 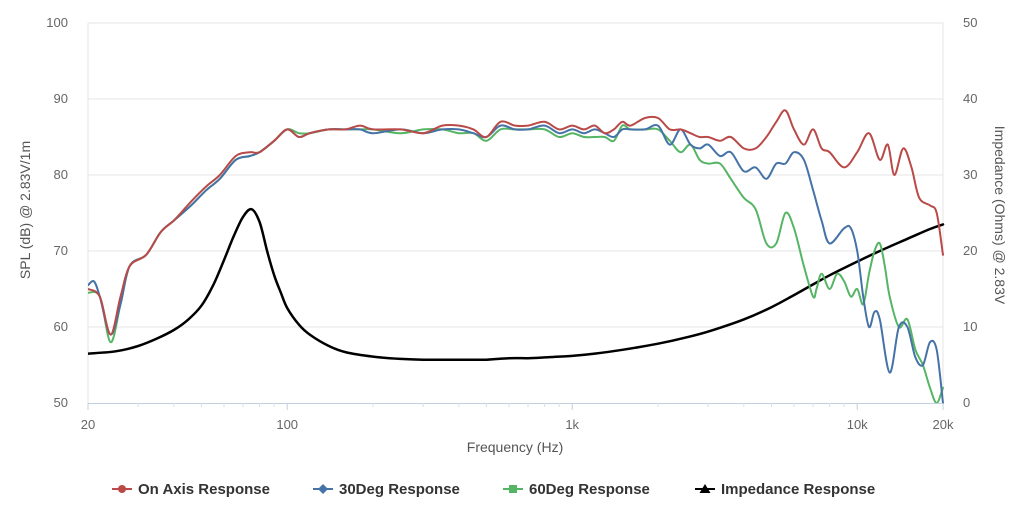 I want to click on legend-label: 30Deg Response, so click(x=399, y=489).